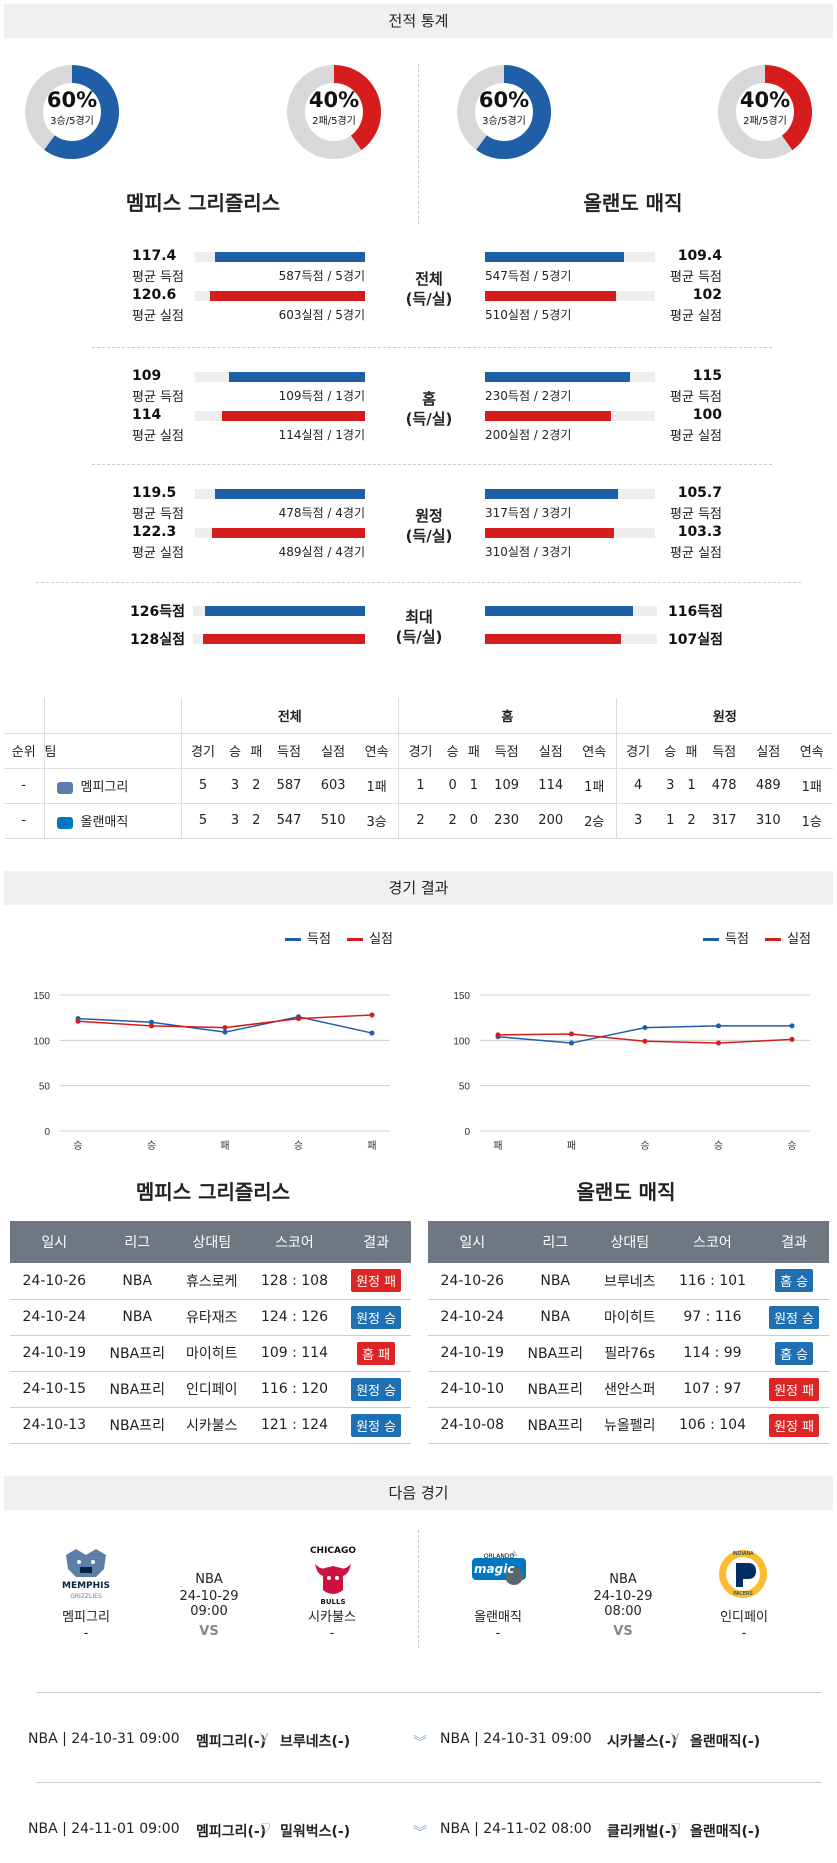 Image resolution: width=837 pixels, height=1863 pixels. Describe the element at coordinates (315, 1832) in the screenshot. I see `upcoming-away-left: 밀워벅스(-)` at that location.